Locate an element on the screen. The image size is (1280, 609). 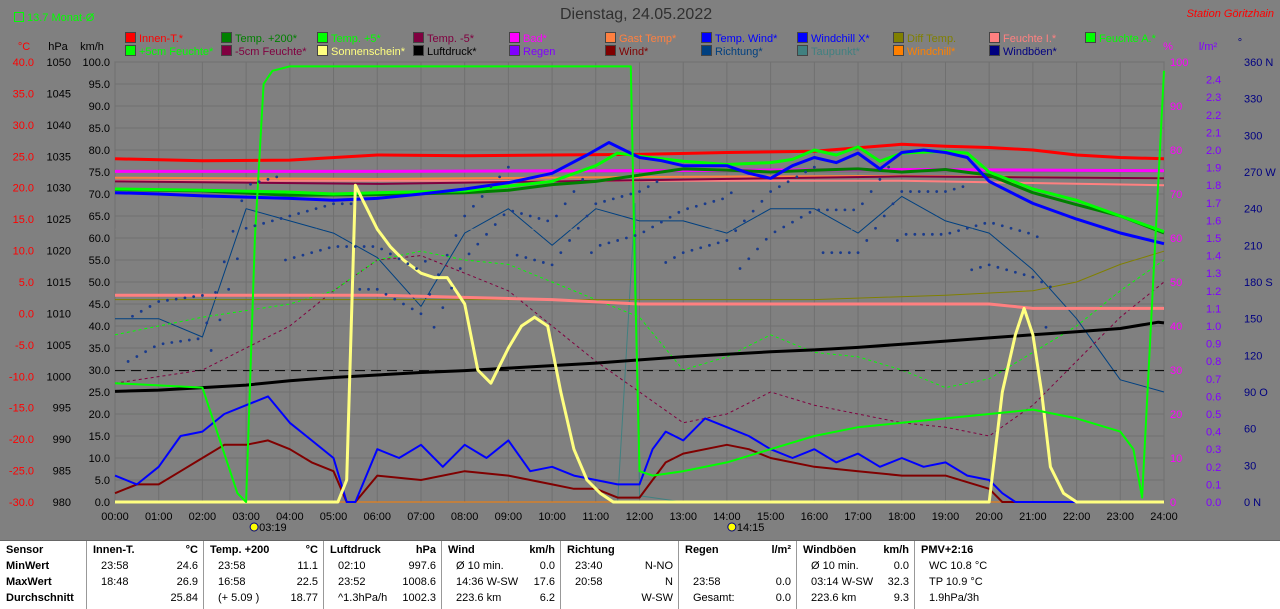
x-tick-label: 17:00 is located at coordinates (858, 517).